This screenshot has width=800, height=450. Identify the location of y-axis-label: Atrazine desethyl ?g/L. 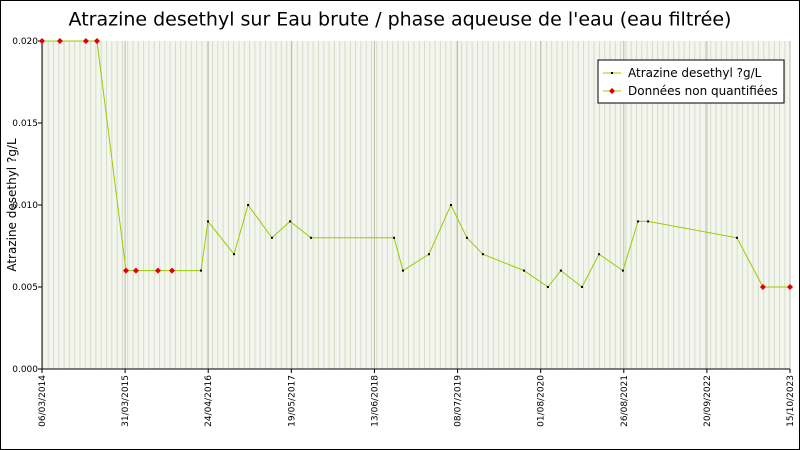
(12, 205).